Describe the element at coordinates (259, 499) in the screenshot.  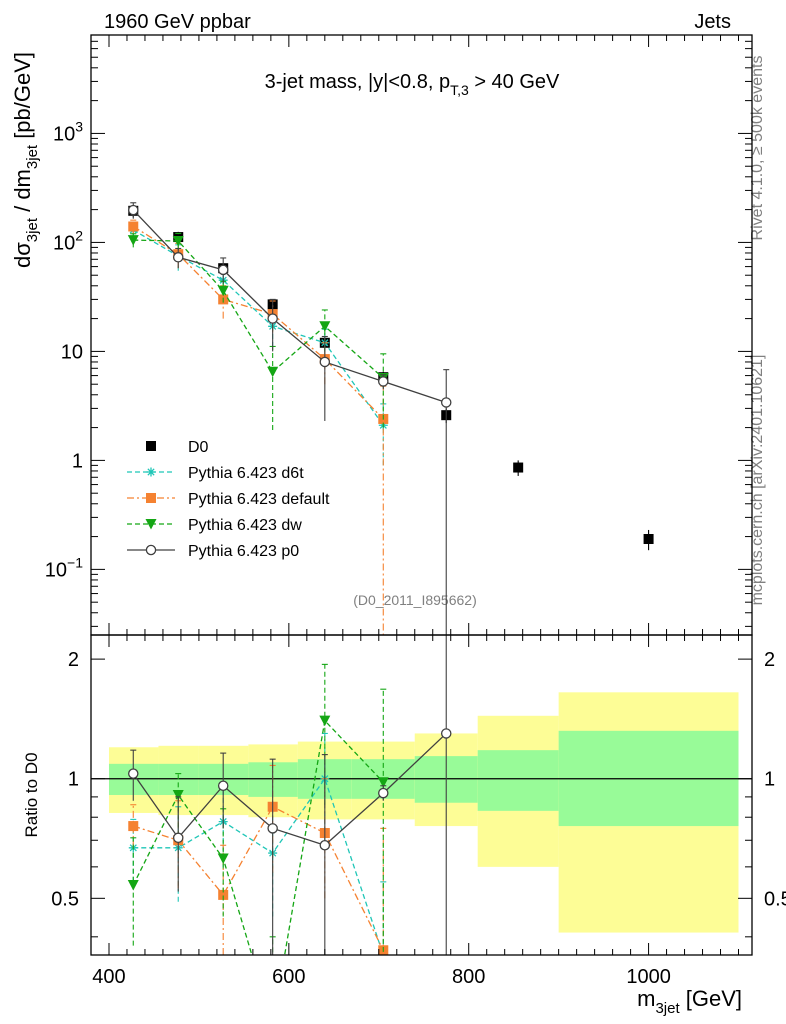
I see `legend-label: Pythia 6.423 default` at that location.